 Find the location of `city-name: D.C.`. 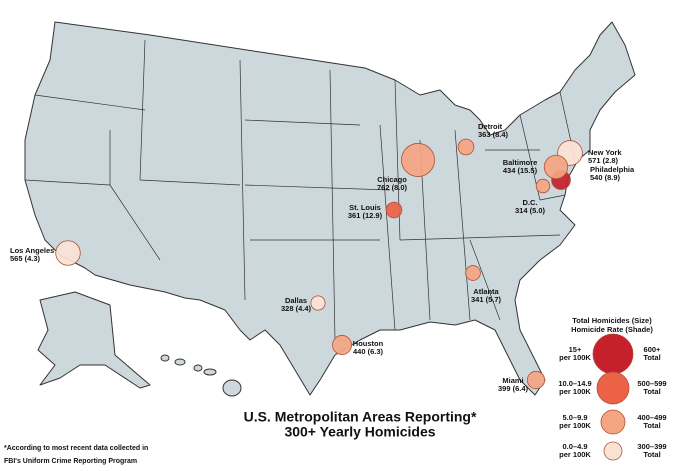

city-name: D.C. is located at coordinates (530, 202).